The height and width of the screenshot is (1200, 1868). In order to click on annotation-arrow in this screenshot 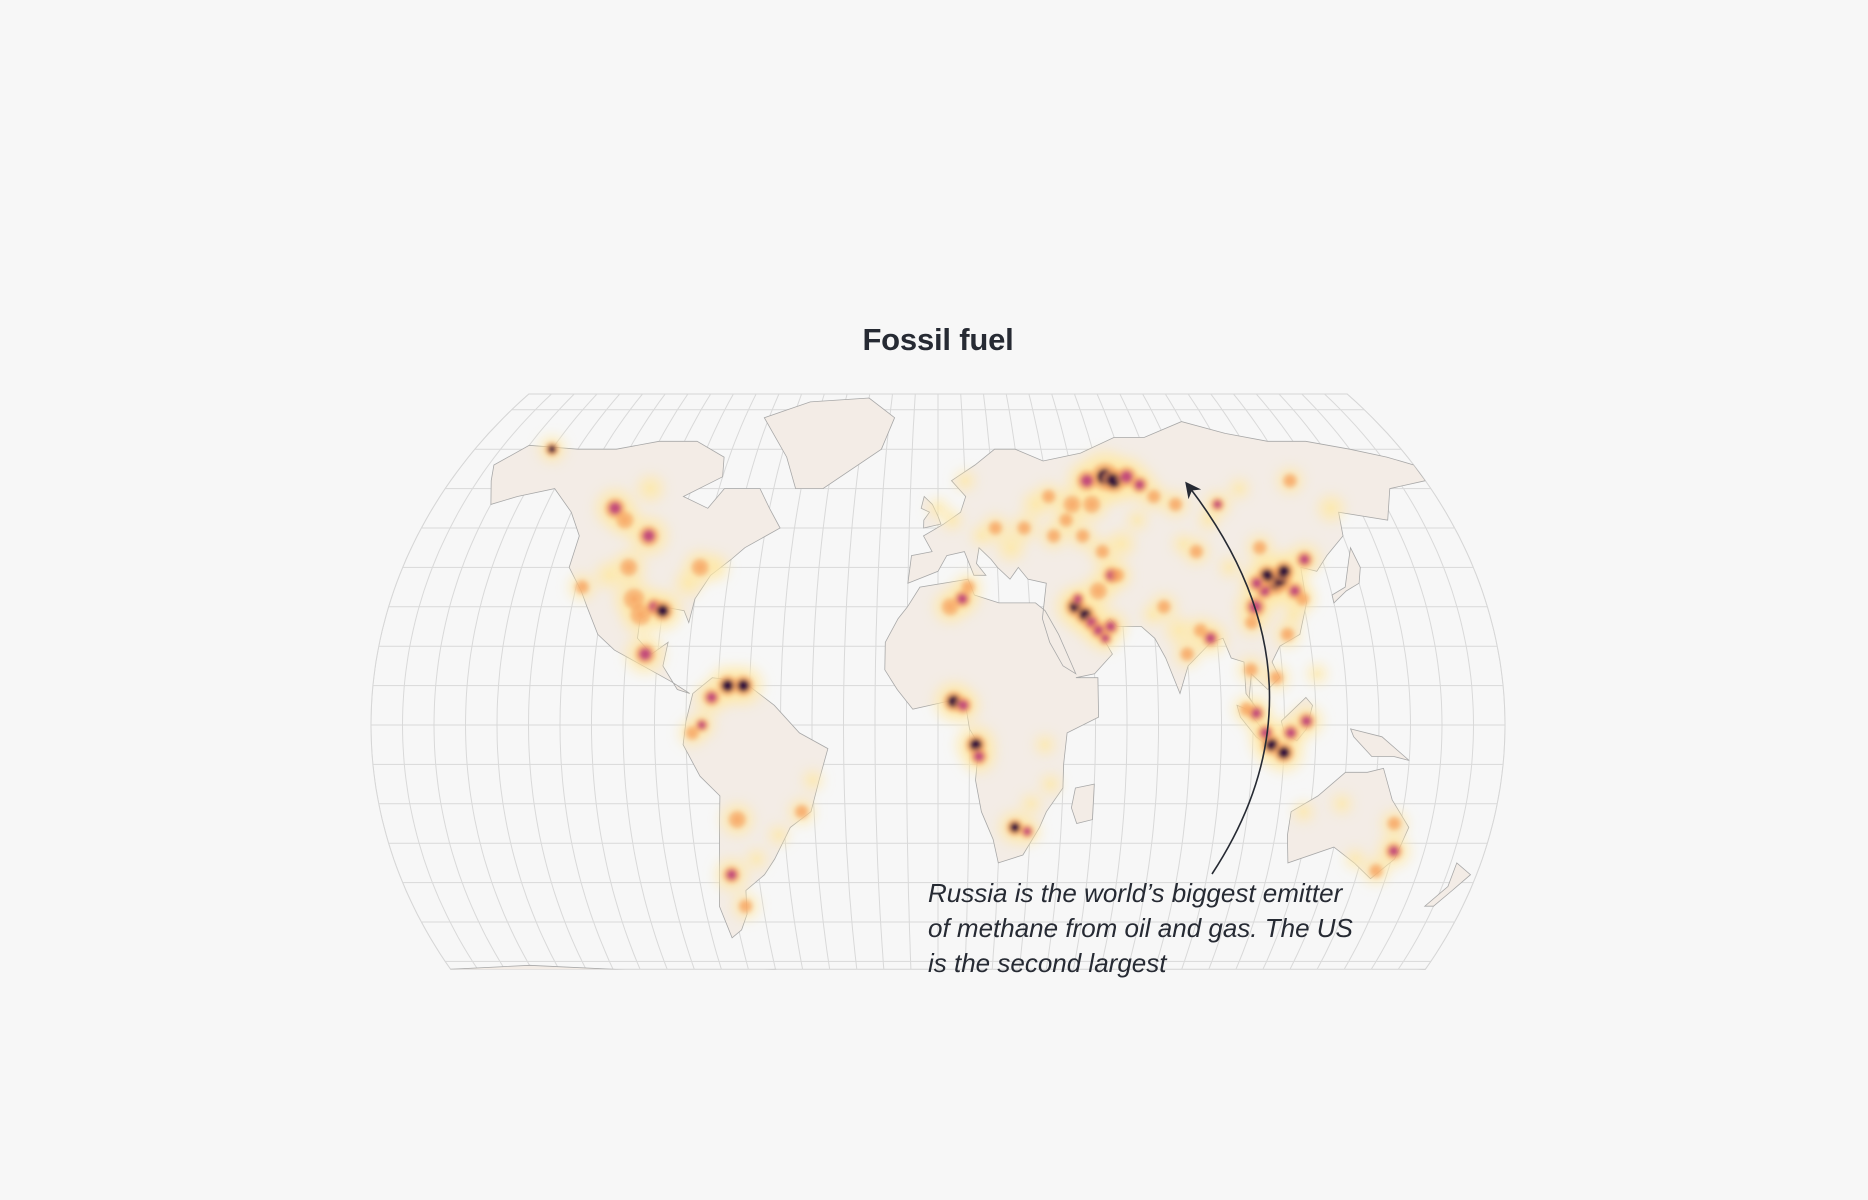, I will do `click(1228, 678)`.